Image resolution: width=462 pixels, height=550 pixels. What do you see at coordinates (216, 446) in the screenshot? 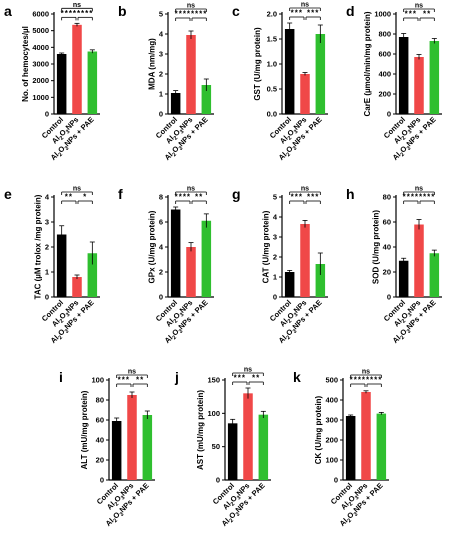
I see `y-tick-label: 50` at bounding box center [216, 446].